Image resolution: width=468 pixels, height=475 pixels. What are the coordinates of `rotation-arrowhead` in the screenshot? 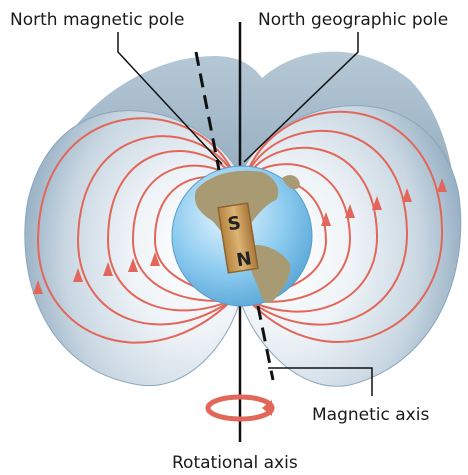 It's located at (267, 408).